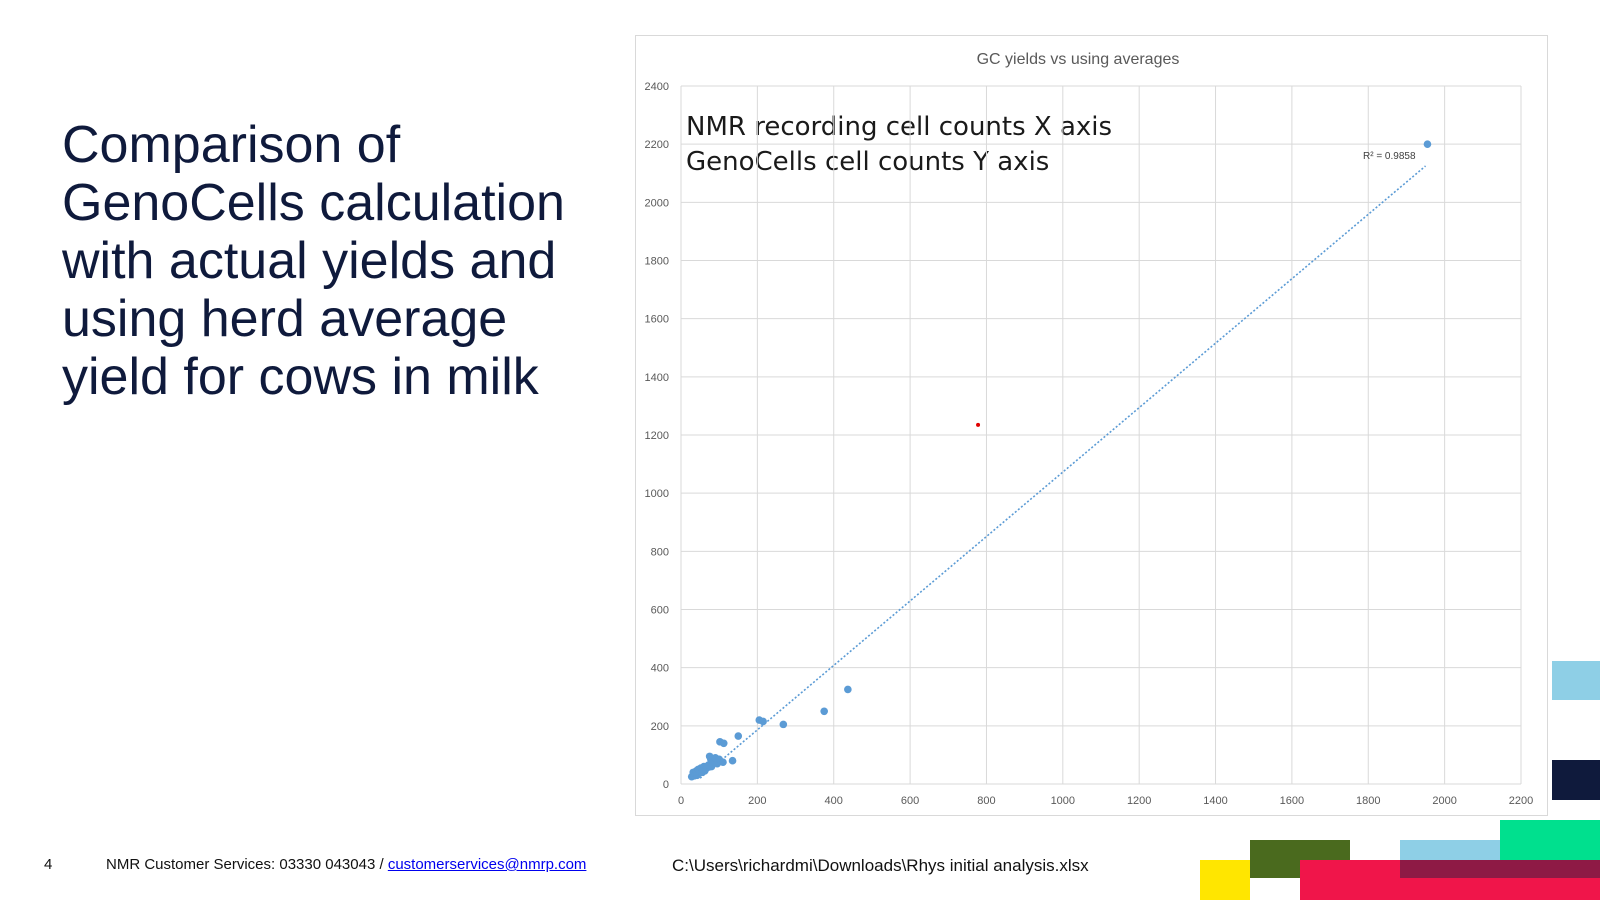  Describe the element at coordinates (1500, 869) in the screenshot. I see `deco-block-maroon` at that location.